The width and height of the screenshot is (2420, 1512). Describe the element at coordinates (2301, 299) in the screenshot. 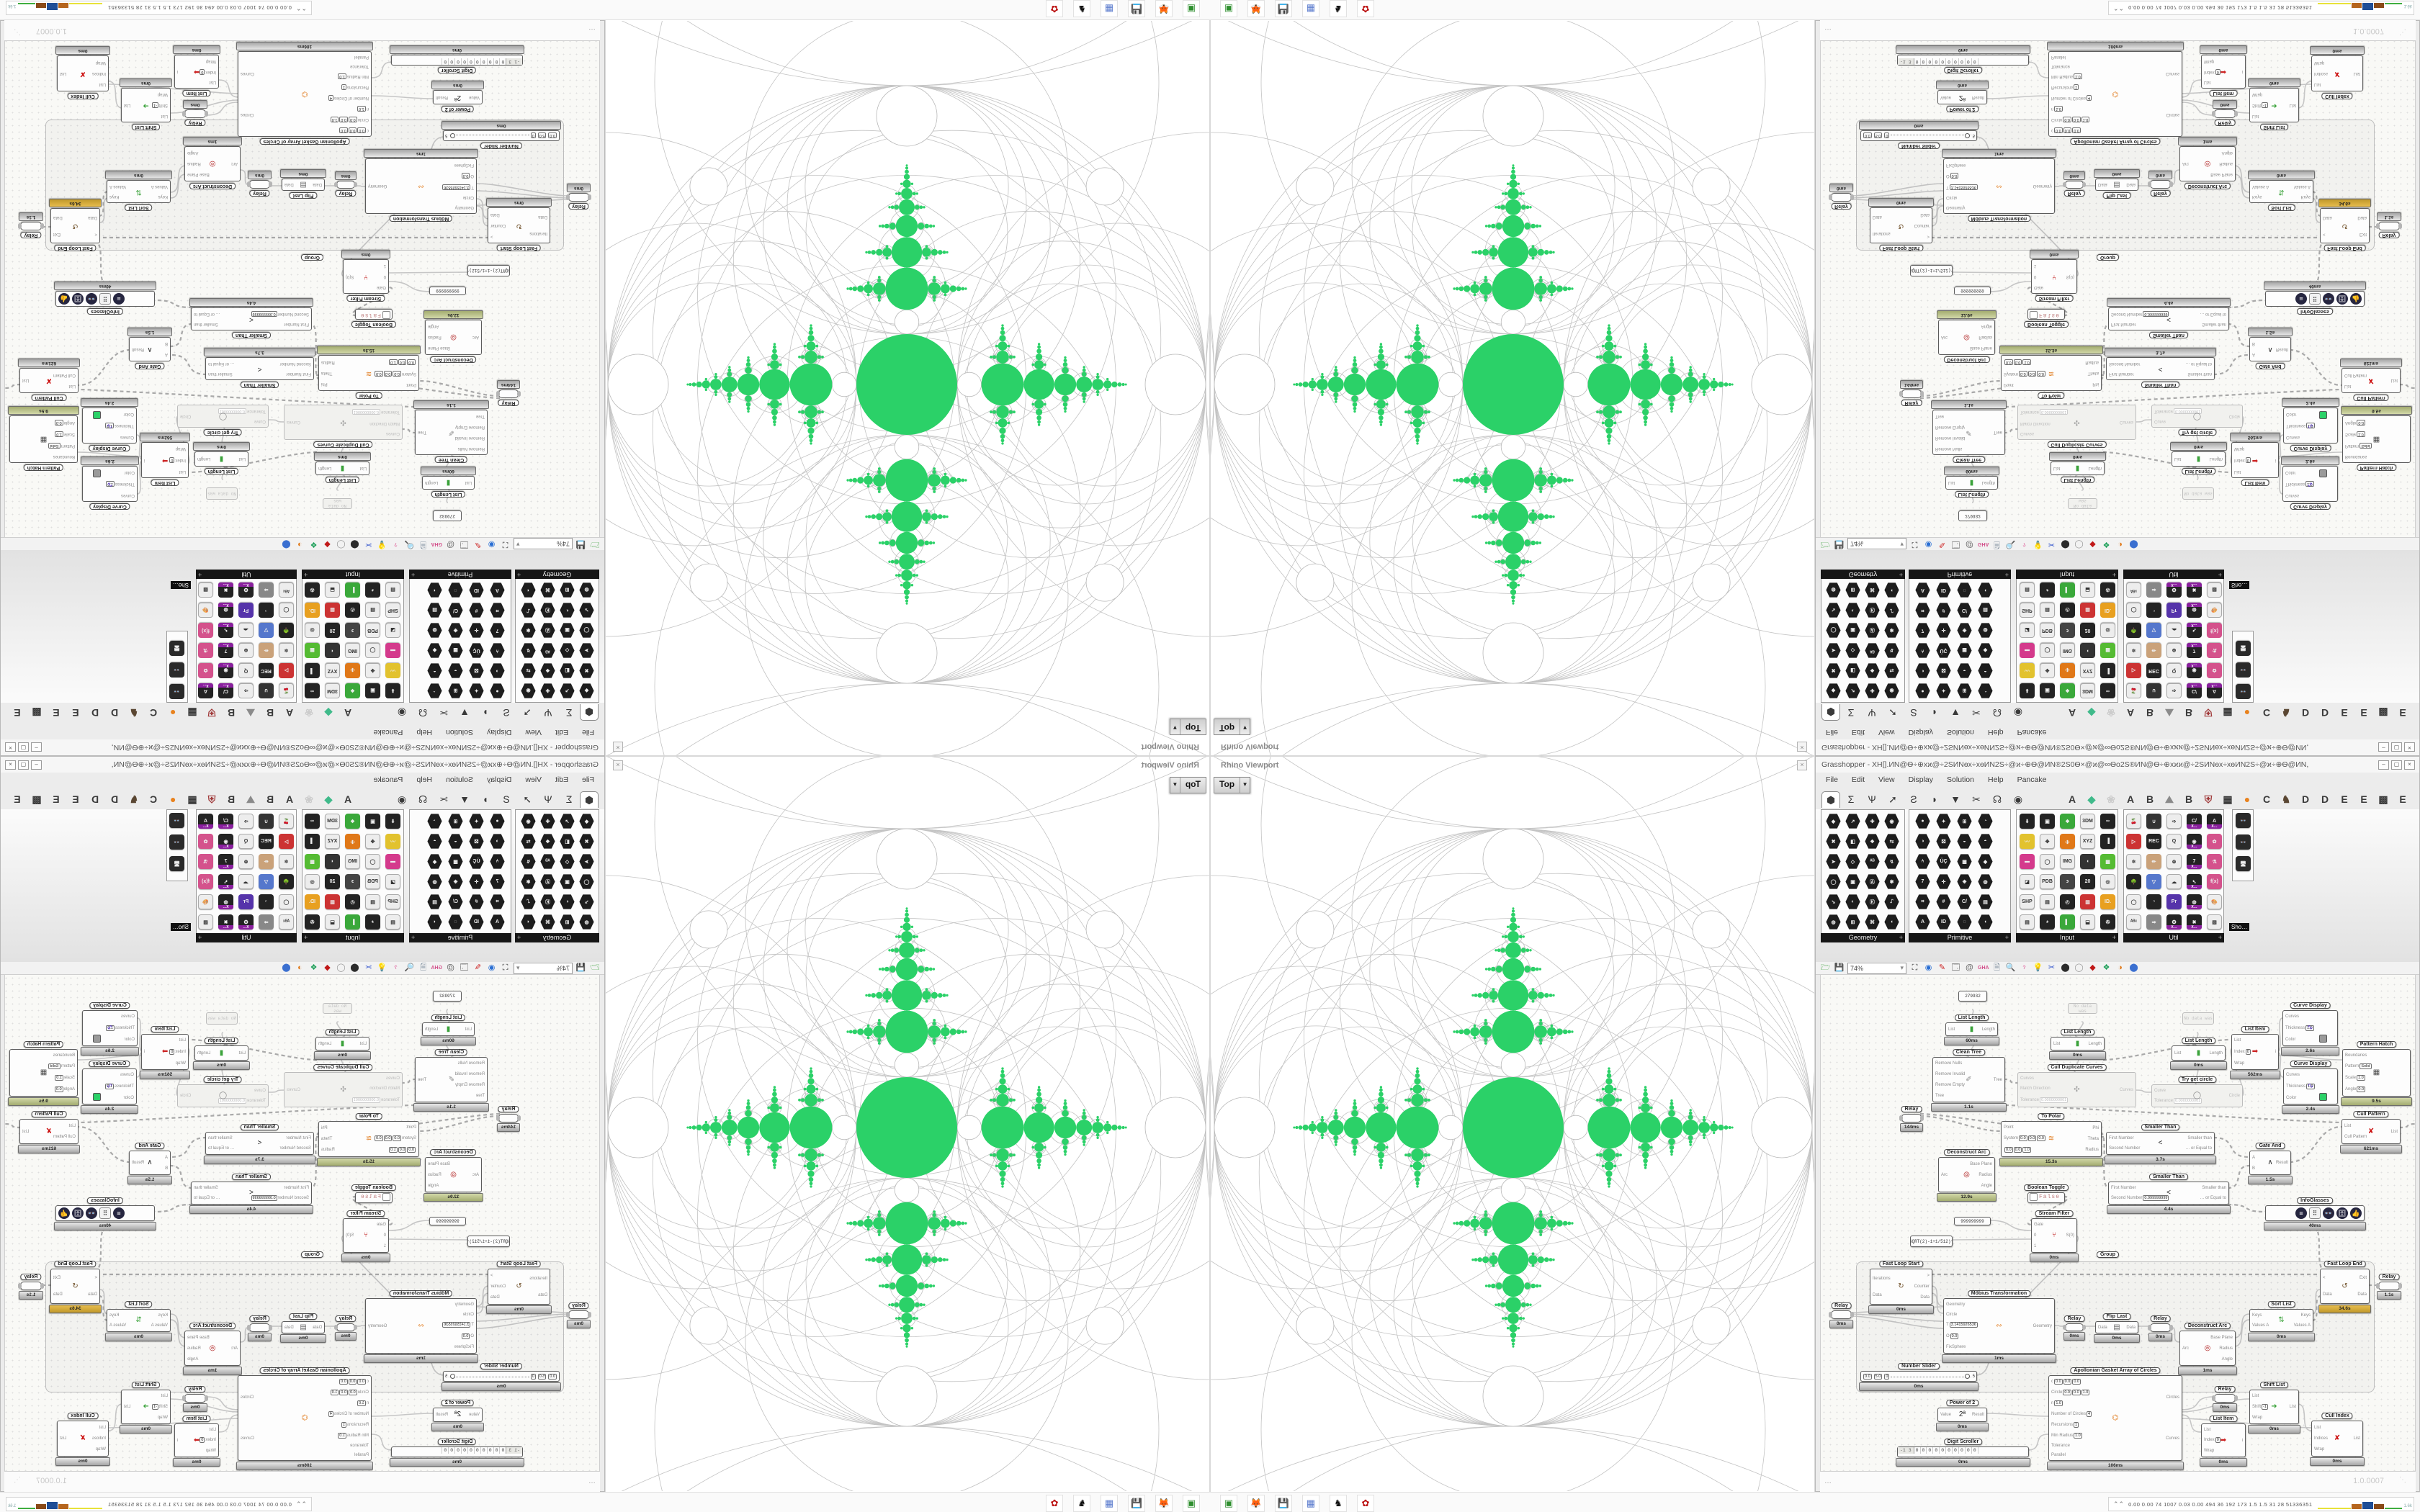

I see `infoglasses-icon: ≡` at that location.